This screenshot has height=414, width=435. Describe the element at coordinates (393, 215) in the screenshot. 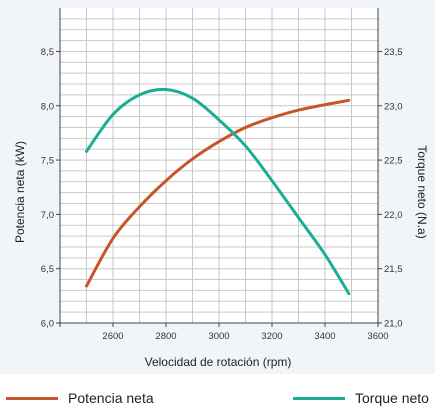

I see `y-right-tick-label: 22,0` at that location.